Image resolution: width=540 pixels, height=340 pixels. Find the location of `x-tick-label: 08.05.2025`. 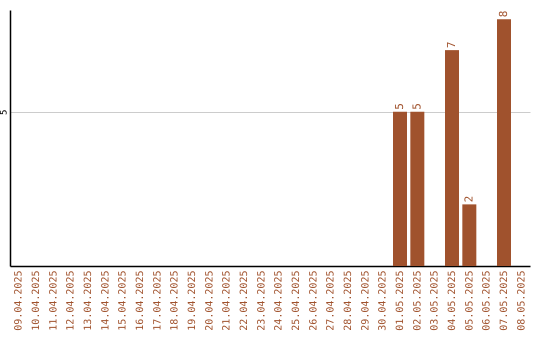

x-tick-label: 08.05.2025 is located at coordinates (522, 300).